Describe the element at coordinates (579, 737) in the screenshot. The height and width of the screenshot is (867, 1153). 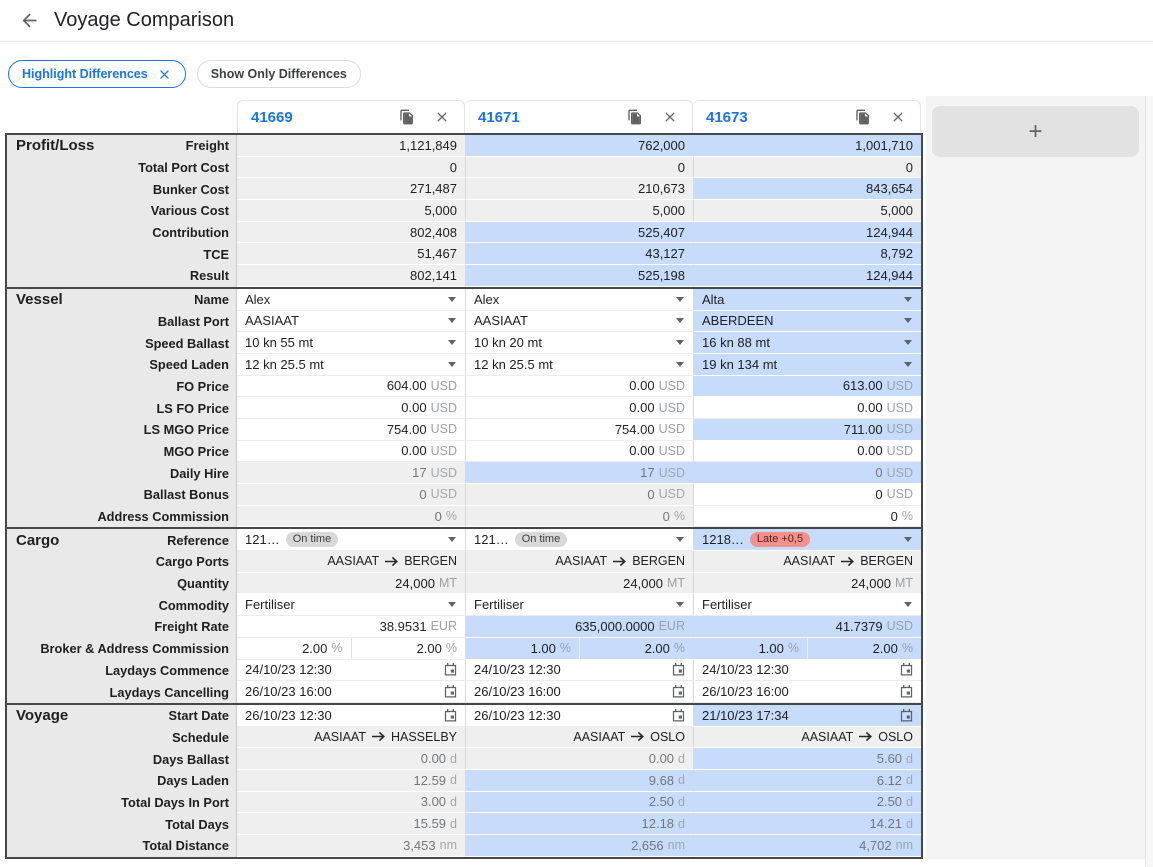
I see `schedule-col2-route: AASIAAT OSLO` at that location.